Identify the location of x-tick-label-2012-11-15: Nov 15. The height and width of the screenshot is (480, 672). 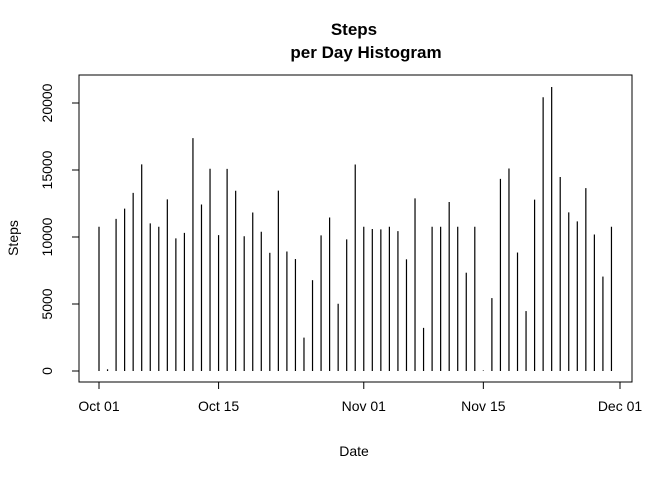
(483, 406).